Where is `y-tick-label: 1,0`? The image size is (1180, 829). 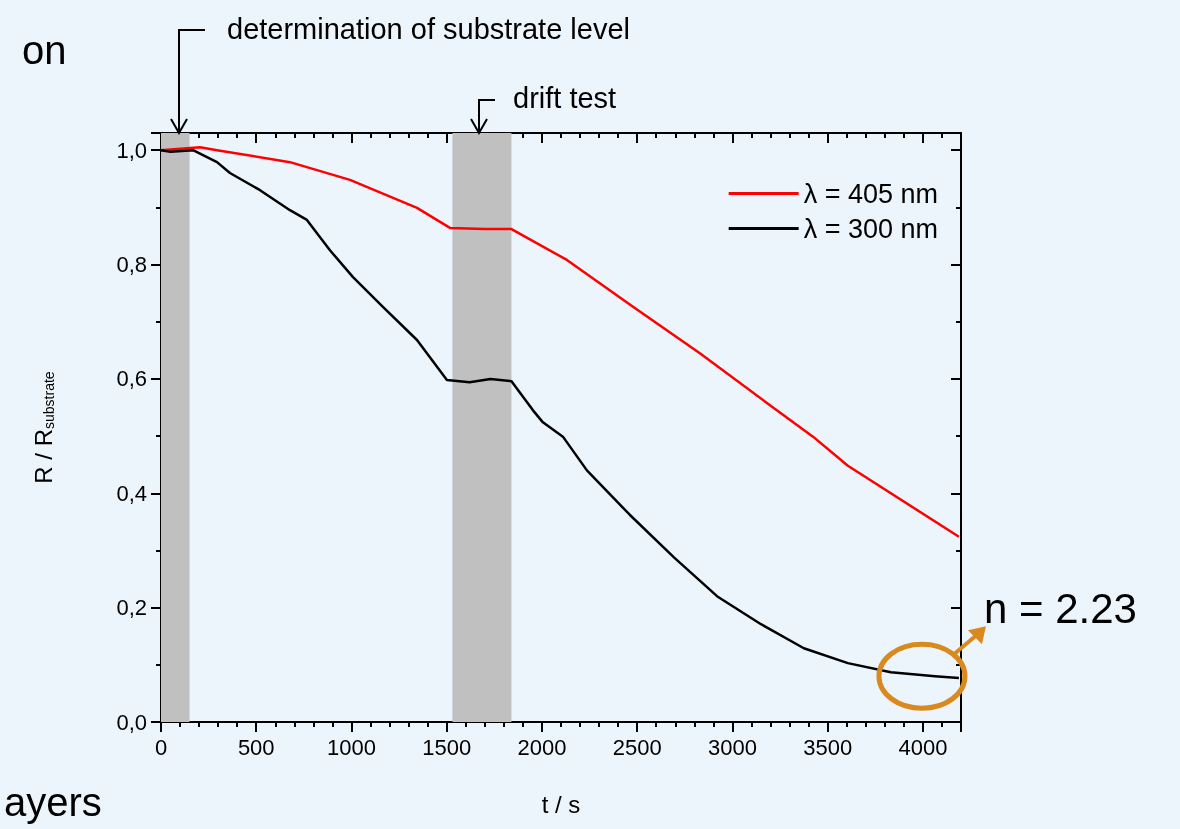
y-tick-label: 1,0 is located at coordinates (131, 150).